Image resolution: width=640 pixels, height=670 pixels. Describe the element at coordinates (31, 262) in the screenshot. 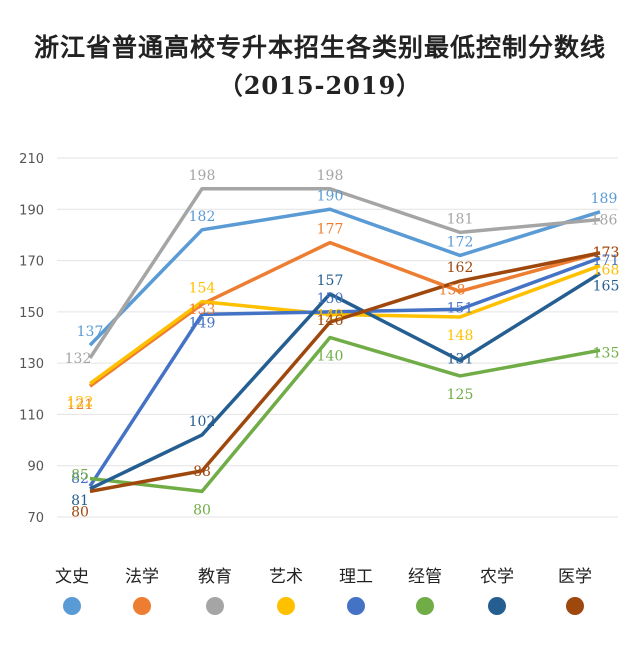

I see `y-tick-label: 170` at that location.